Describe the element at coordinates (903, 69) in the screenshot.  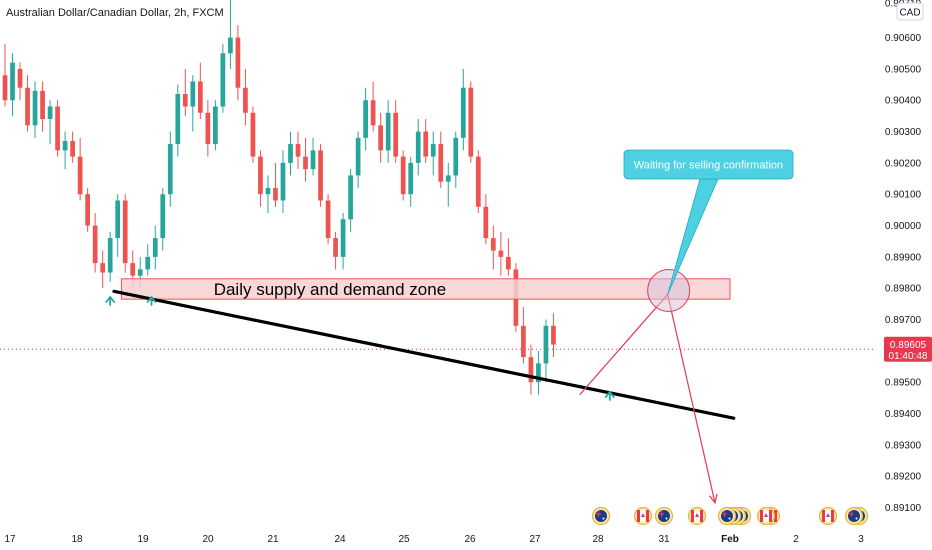
I see `price-tick-label: 0.90500` at that location.